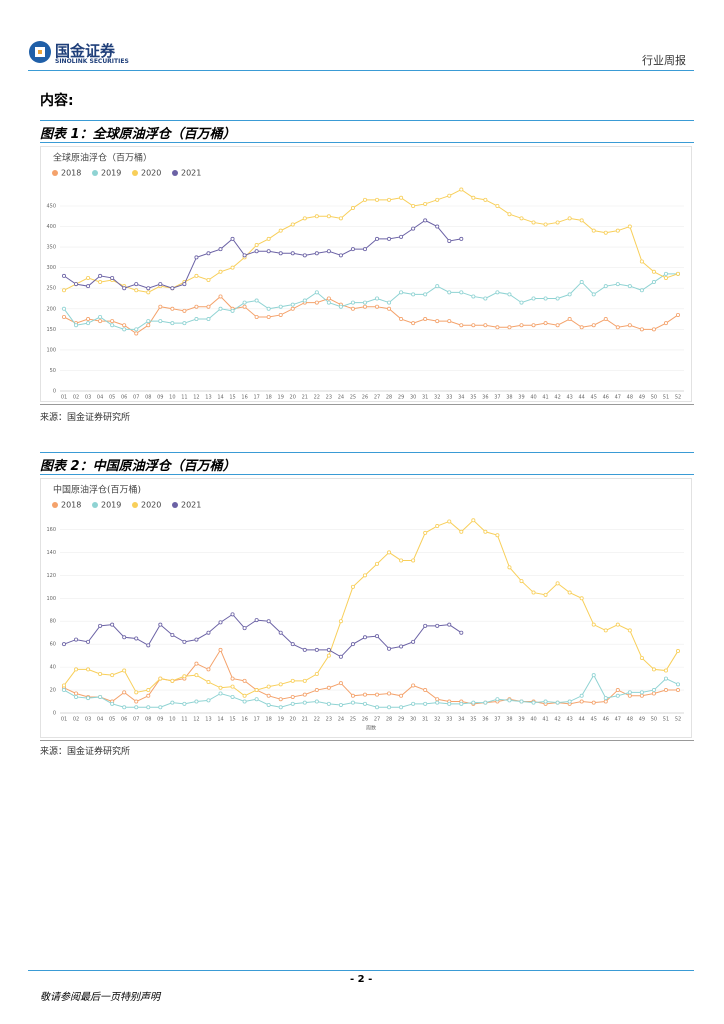 This screenshot has width=724, height=1024. What do you see at coordinates (317, 398) in the screenshot?
I see `x-tick-label: 22` at bounding box center [317, 398].